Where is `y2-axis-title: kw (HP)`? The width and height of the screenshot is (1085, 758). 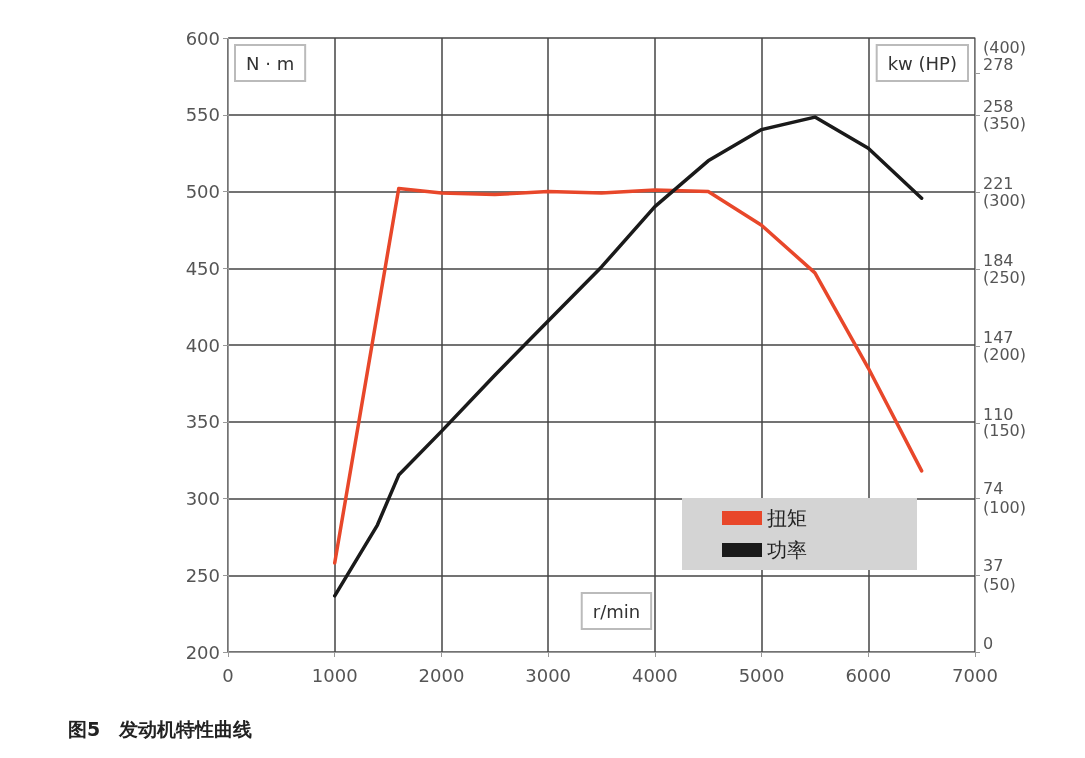
y2-axis-title: kw (HP) is located at coordinates (922, 63).